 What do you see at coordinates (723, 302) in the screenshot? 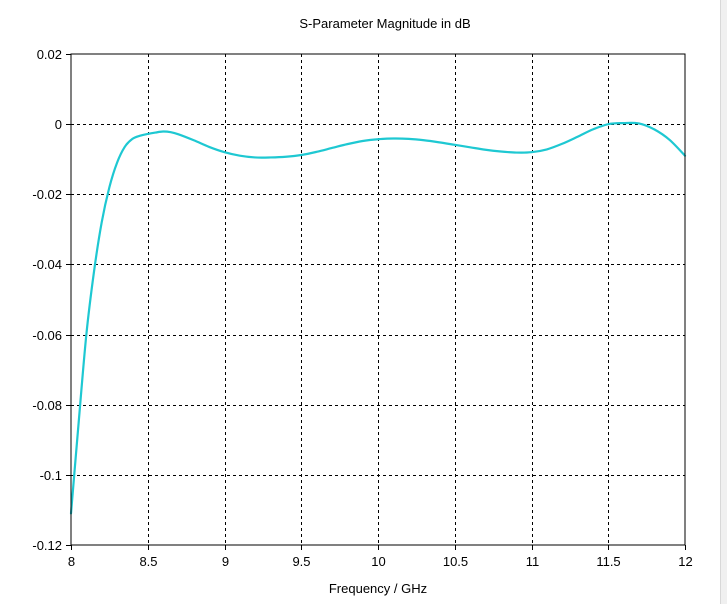
I see `window-edge` at bounding box center [723, 302].